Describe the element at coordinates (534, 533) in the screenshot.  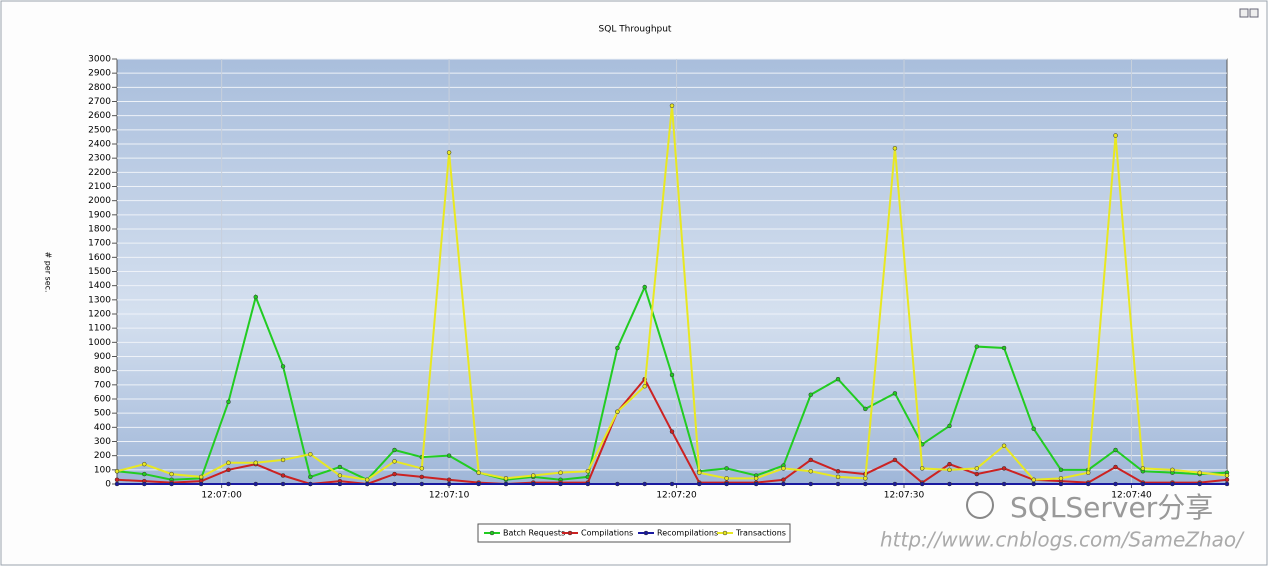
I see `legend-label: Batch Requests` at that location.